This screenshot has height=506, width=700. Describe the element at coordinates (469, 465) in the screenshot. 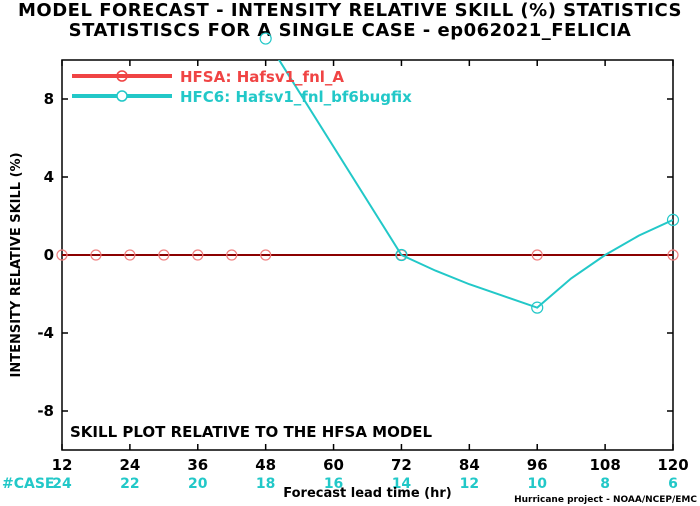

I see `x-tick-label: 84` at that location.